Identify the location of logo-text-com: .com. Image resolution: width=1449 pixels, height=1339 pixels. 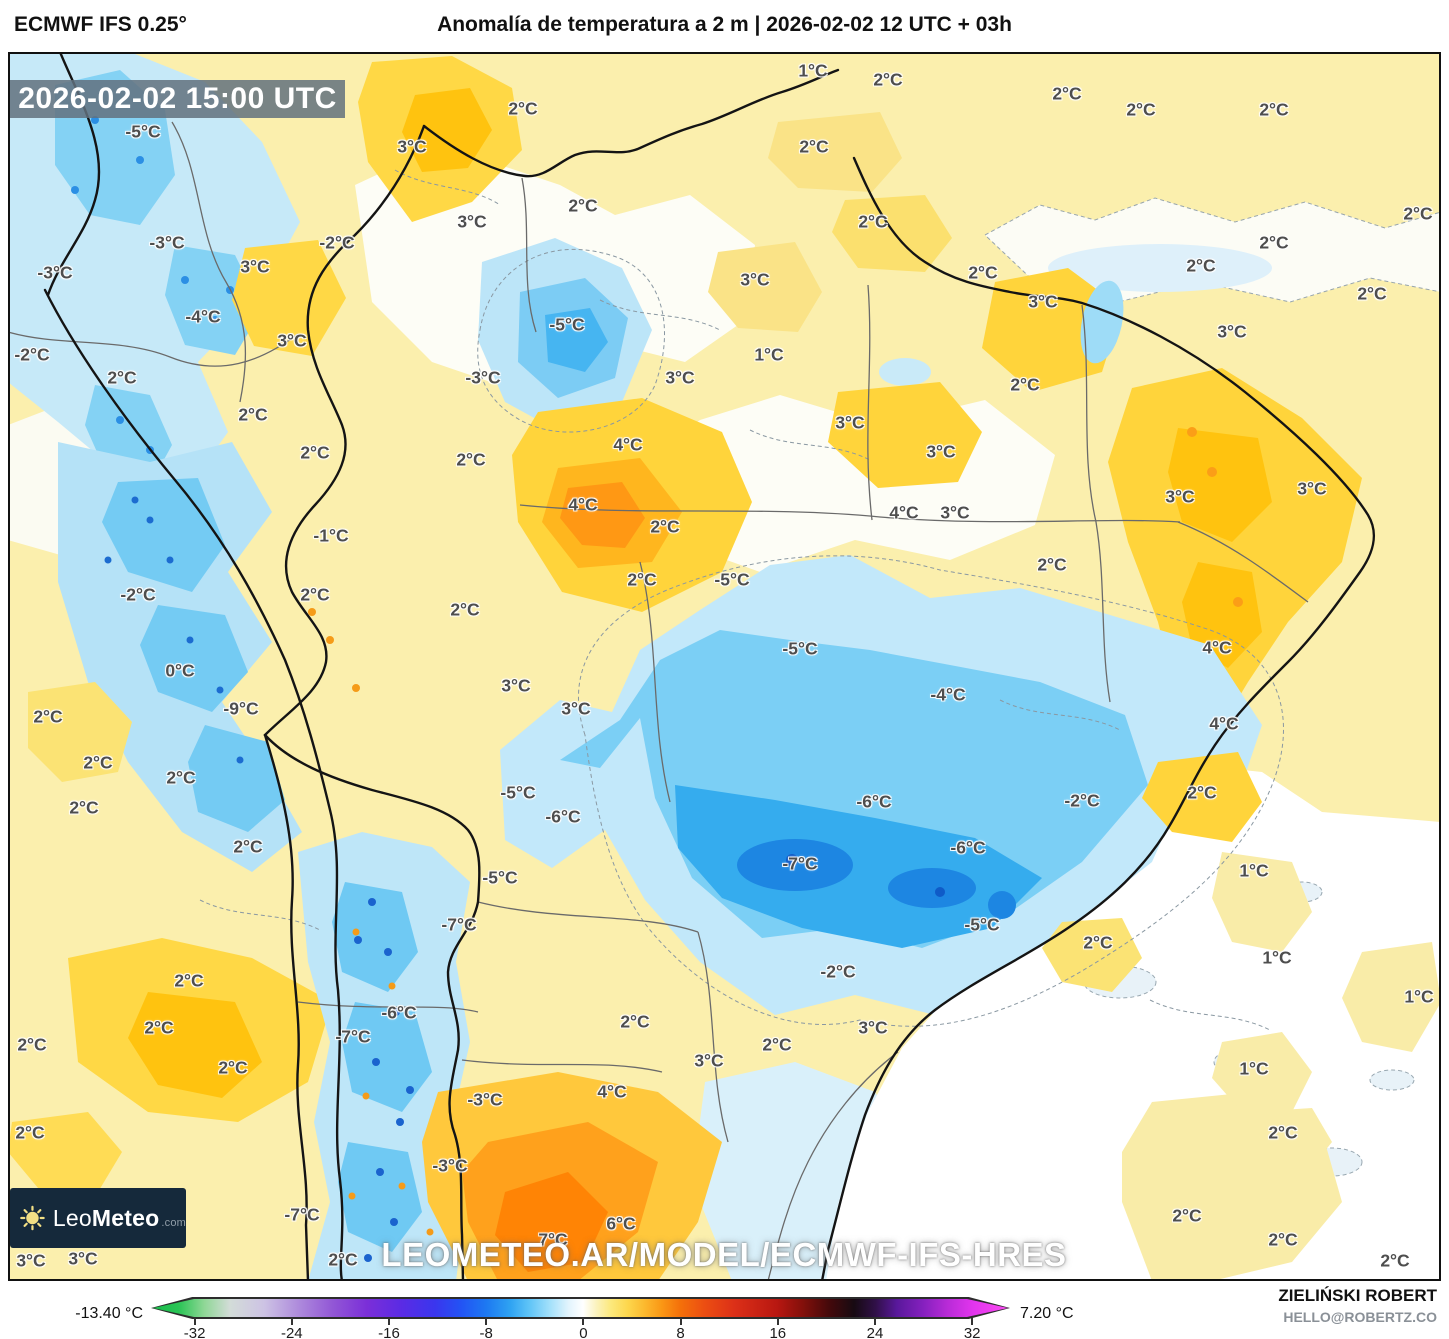
(173, 1222).